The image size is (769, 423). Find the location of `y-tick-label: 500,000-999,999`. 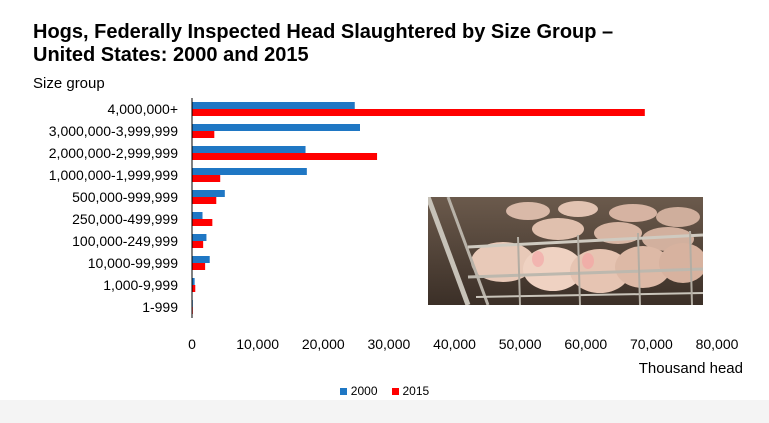

y-tick-label: 500,000-999,999 is located at coordinates (125, 197).